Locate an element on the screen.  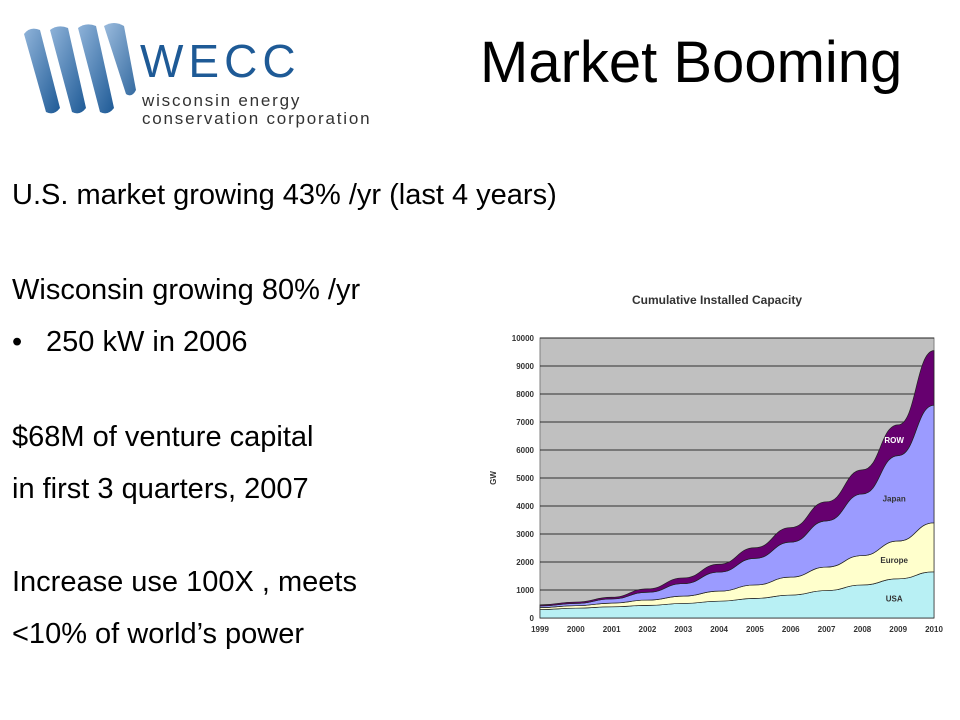
x-tick-label: 2000 is located at coordinates (576, 629).